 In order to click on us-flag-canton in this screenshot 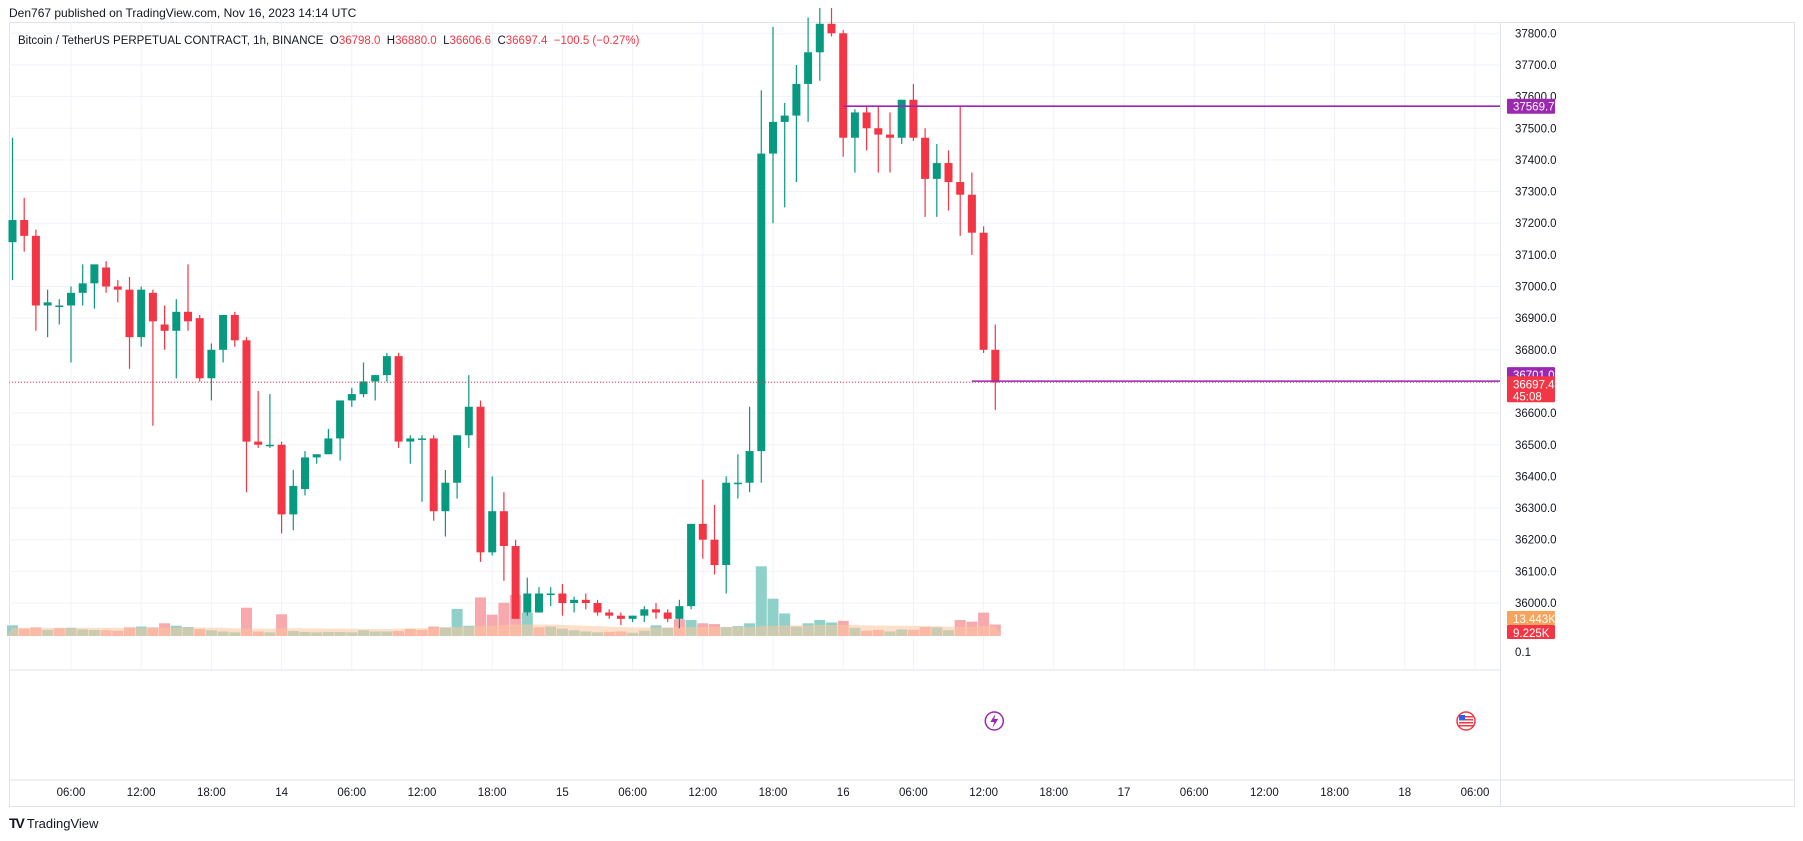, I will do `click(1462, 717)`.